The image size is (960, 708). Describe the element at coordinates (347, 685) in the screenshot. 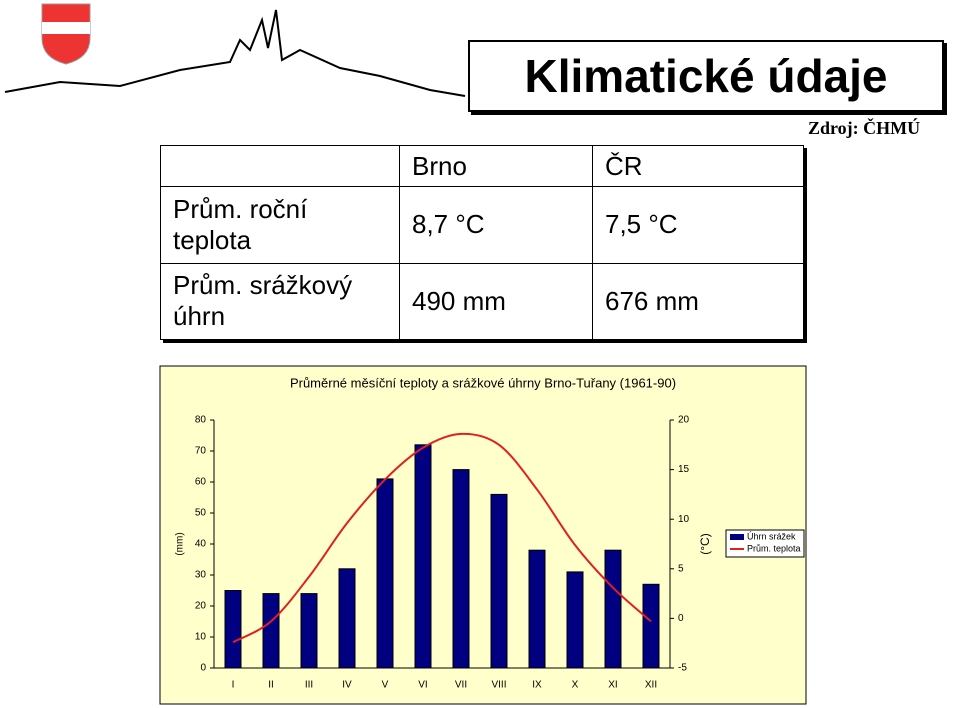

I see `x-tick-label: IV` at that location.